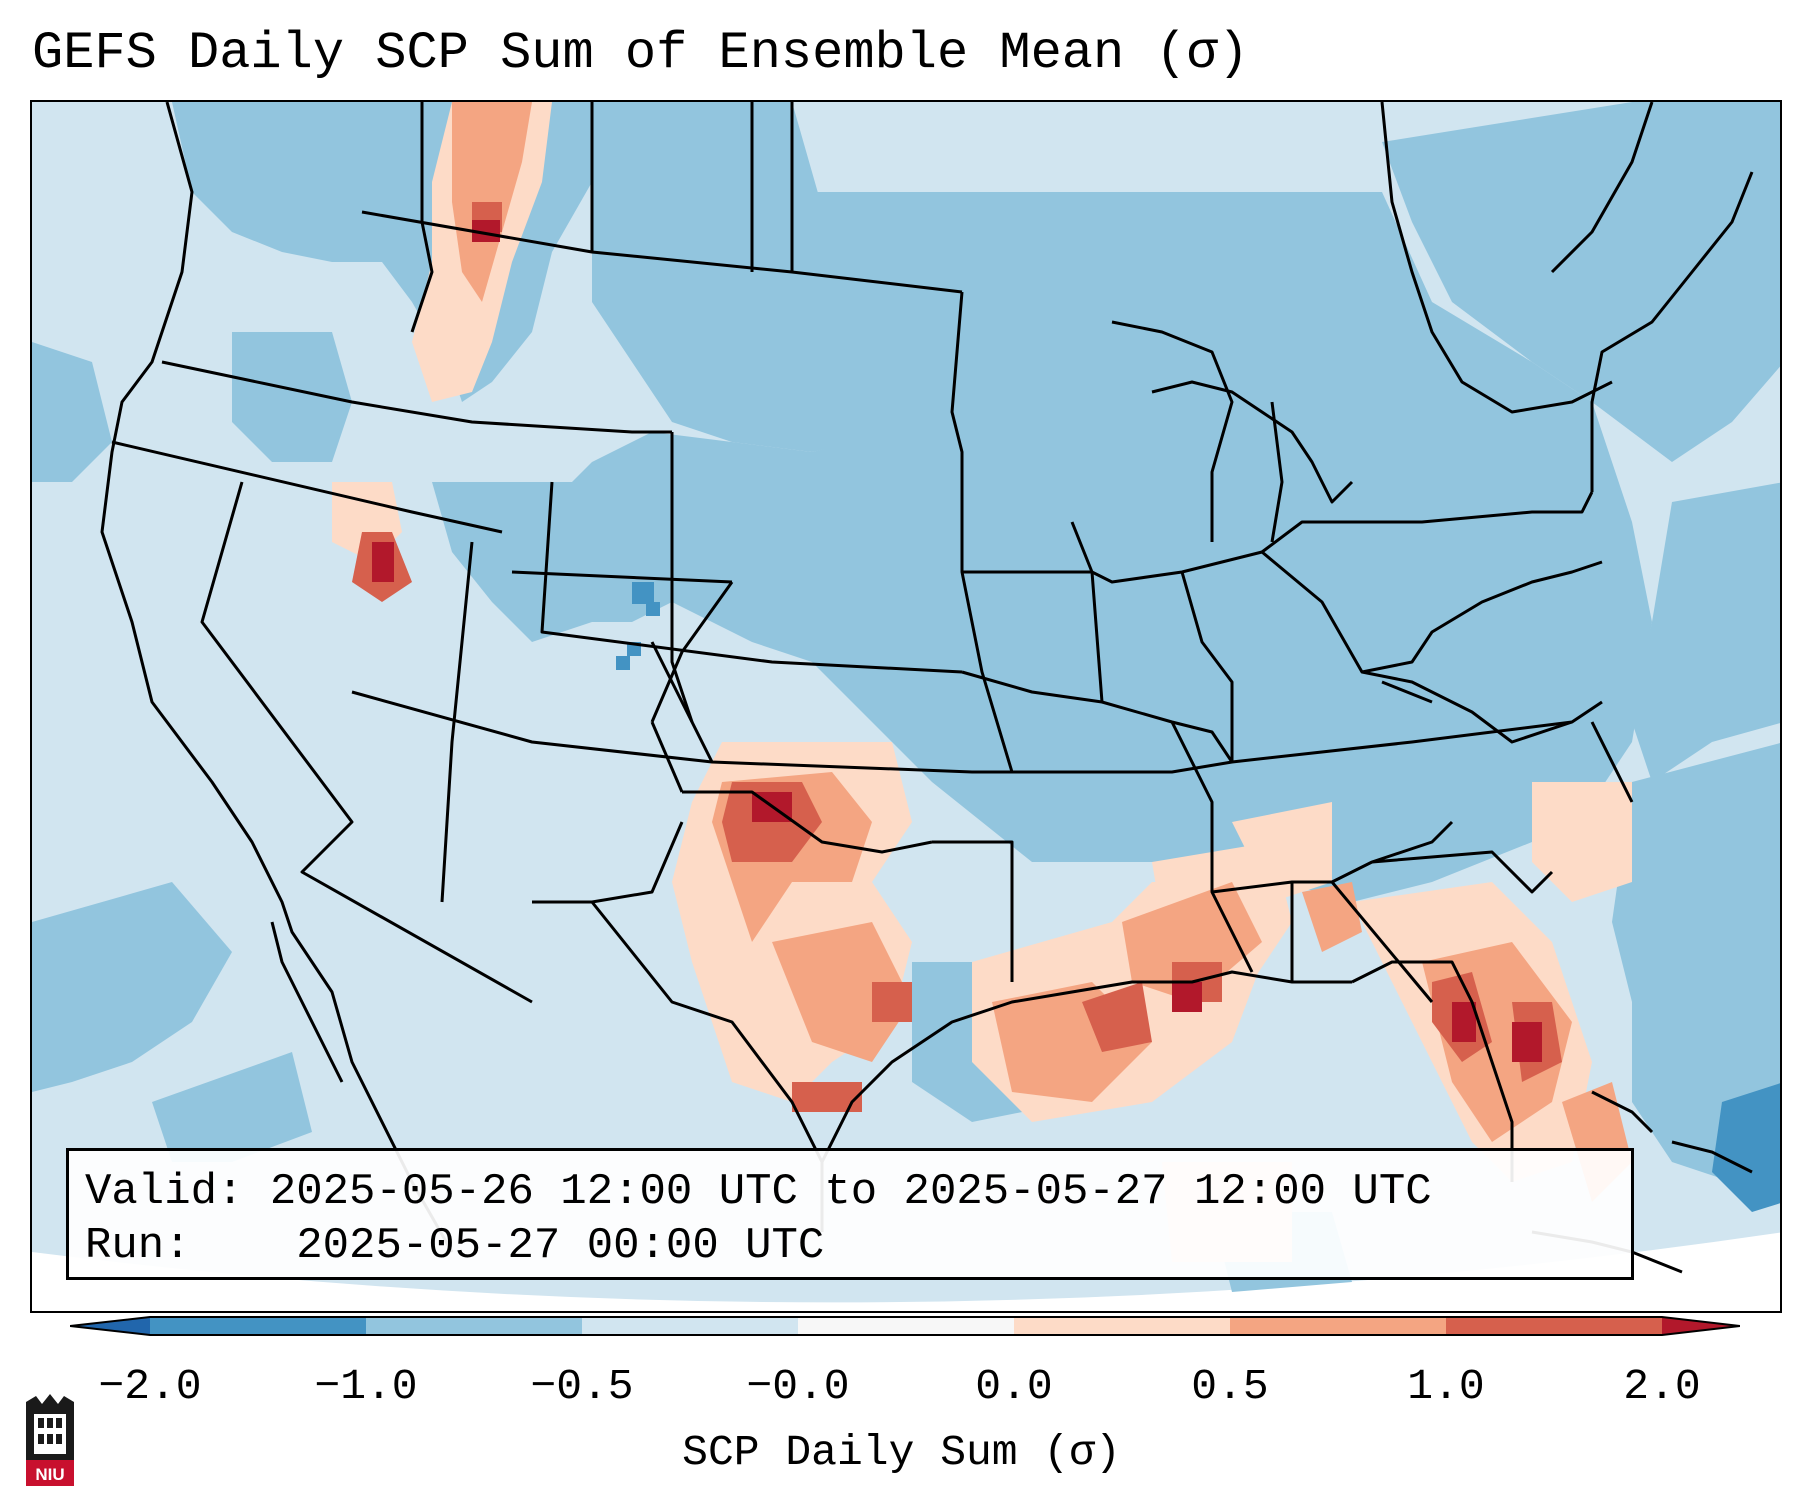  Describe the element at coordinates (50, 1440) in the screenshot. I see `niu-logo: NIU` at that location.